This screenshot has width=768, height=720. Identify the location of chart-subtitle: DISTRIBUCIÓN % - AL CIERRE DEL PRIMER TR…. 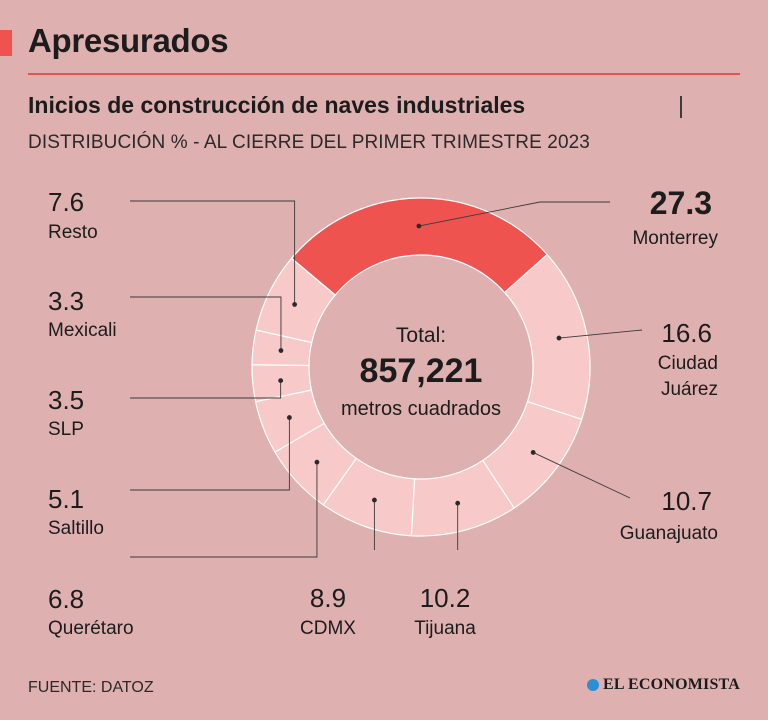
(309, 142).